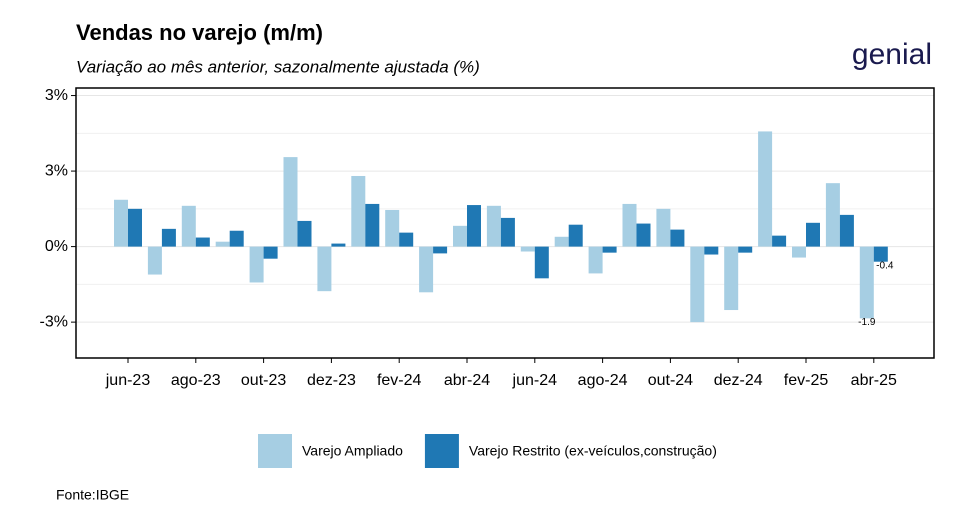  What do you see at coordinates (352, 451) in the screenshot?
I see `legend-label: Varejo Ampliado` at bounding box center [352, 451].